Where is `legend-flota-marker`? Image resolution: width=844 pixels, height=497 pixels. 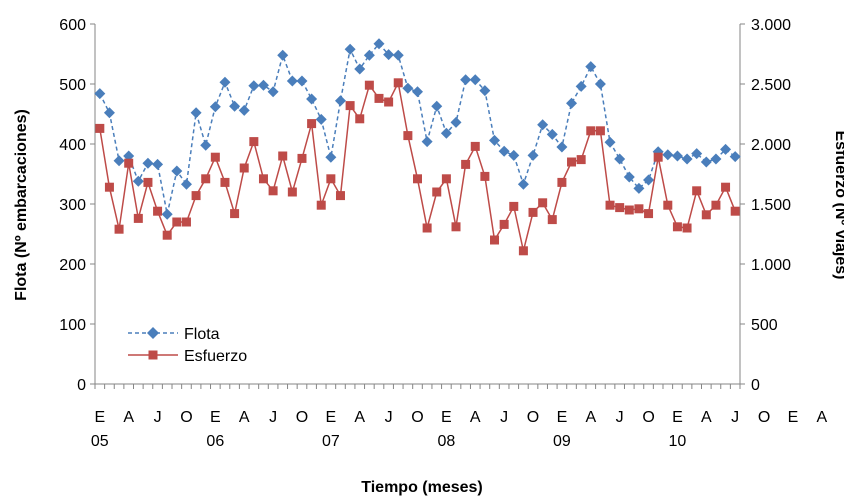
legend-flota-marker is located at coordinates (153, 333).